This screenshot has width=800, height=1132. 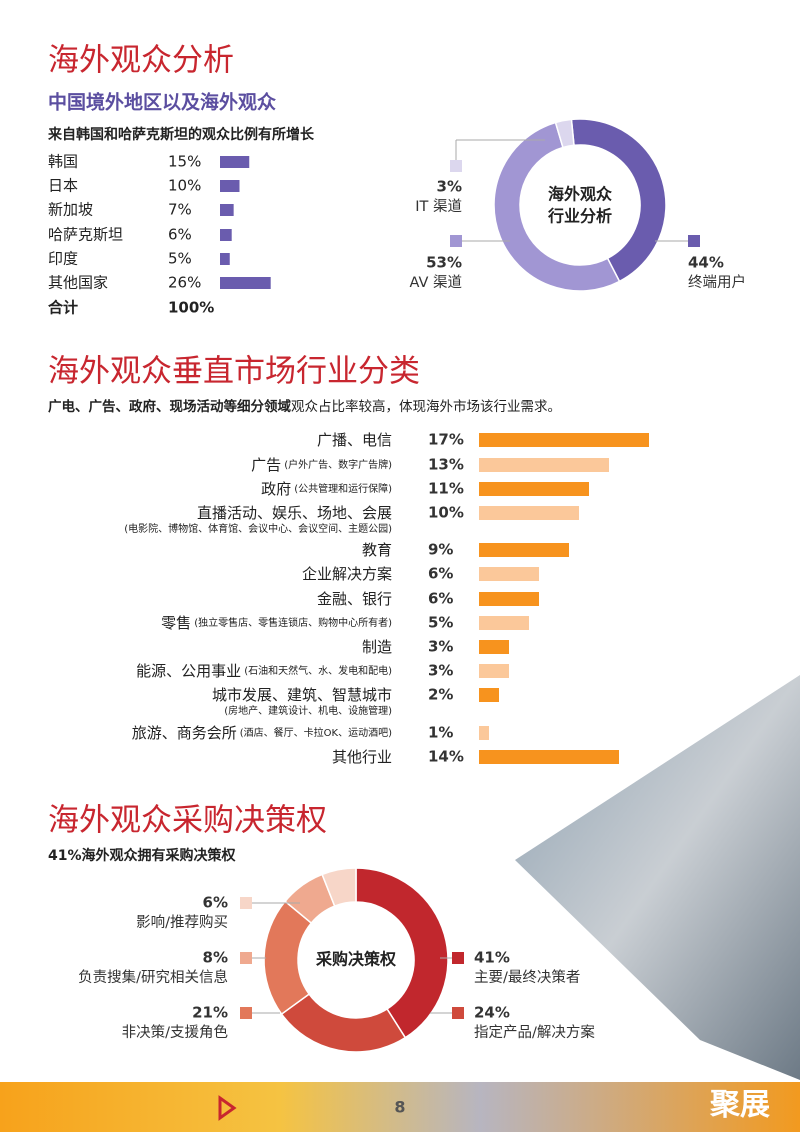 What do you see at coordinates (438, 206) in the screenshot?
I see `legend-label: IT 渠道` at bounding box center [438, 206].